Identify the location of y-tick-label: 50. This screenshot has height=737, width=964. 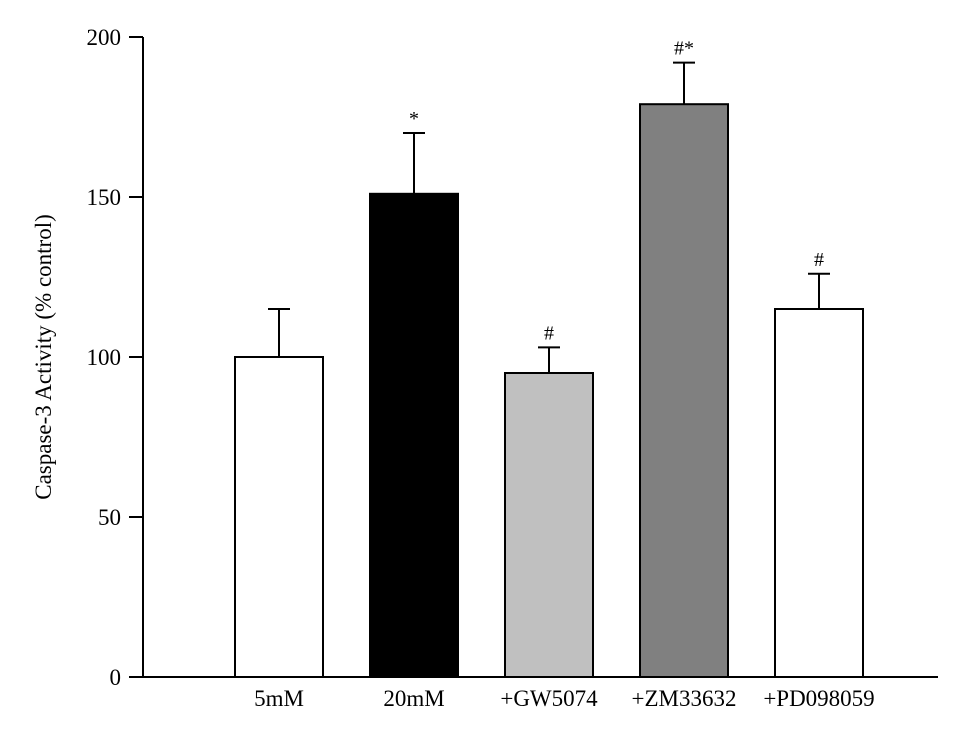
(109, 517).